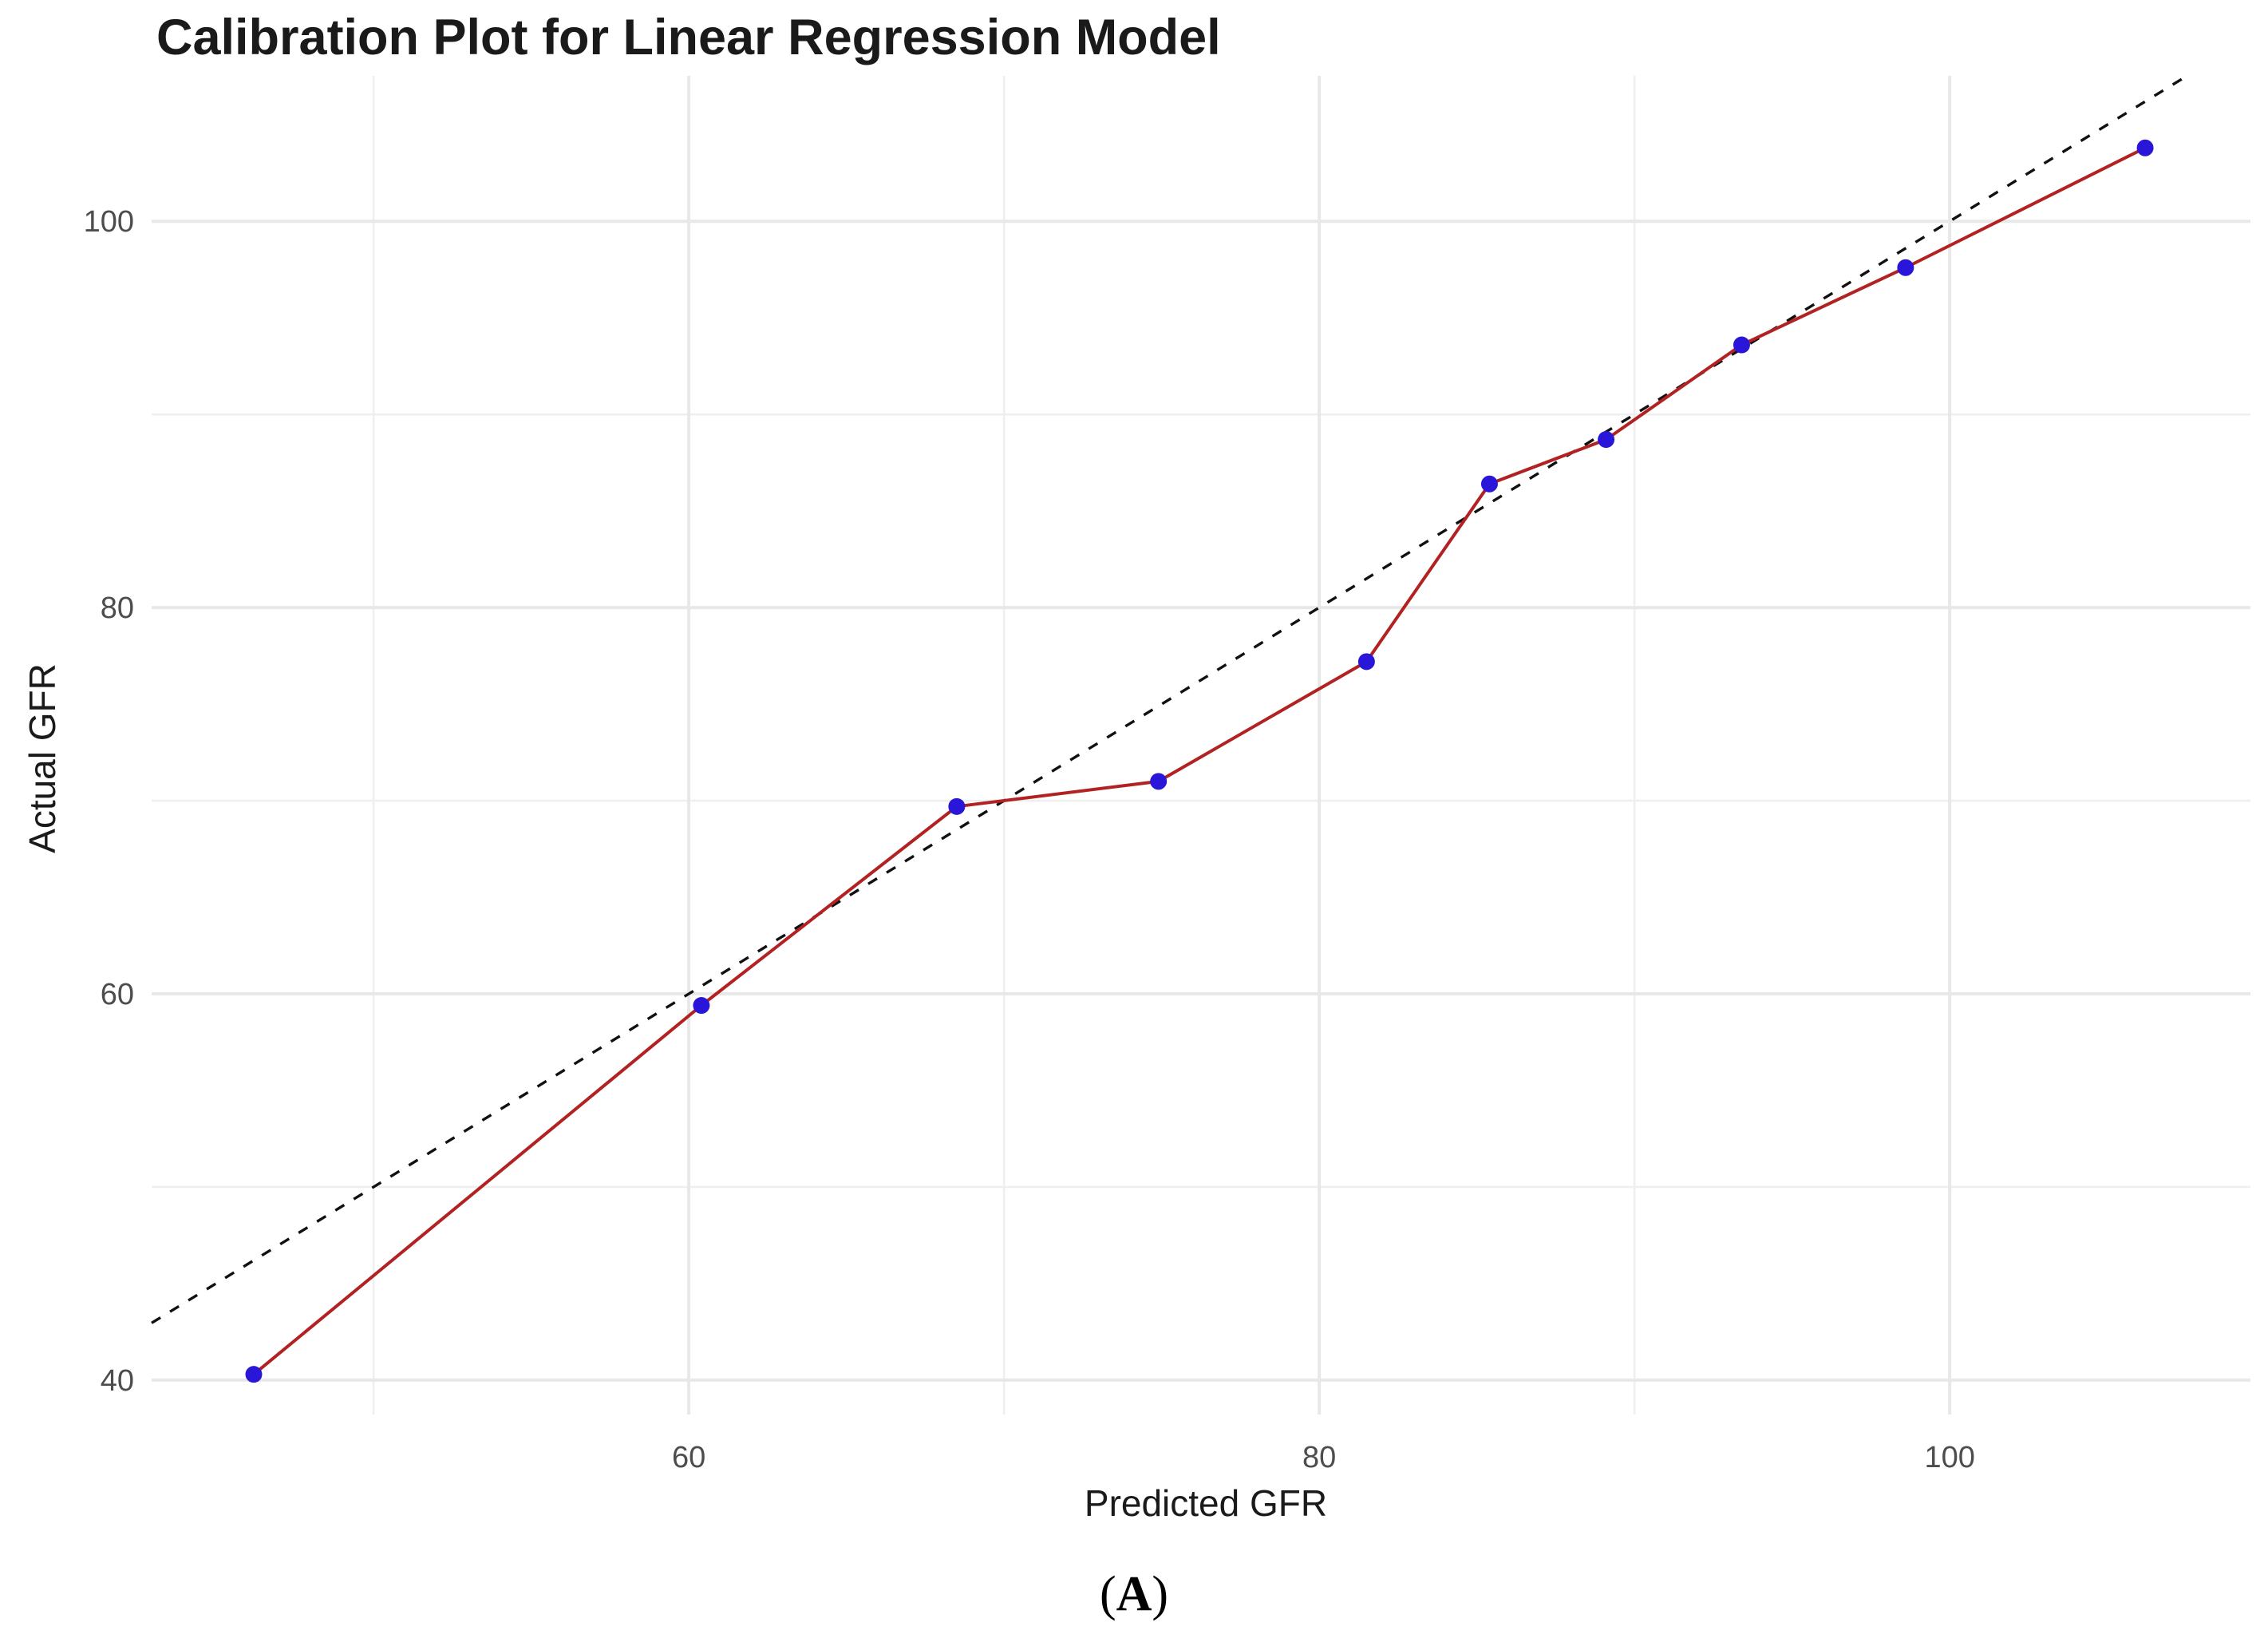 This screenshot has height=1646, width=2268. What do you see at coordinates (109, 222) in the screenshot?
I see `y-tick-label-100: 100` at bounding box center [109, 222].